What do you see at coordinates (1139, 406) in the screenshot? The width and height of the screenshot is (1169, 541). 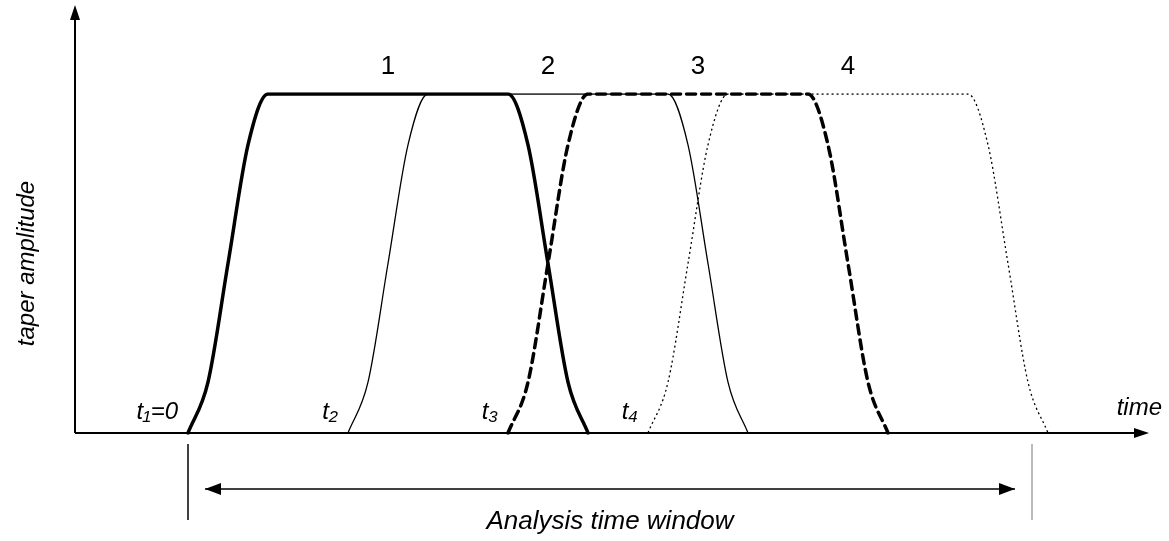 I see `x-axis-title: time` at bounding box center [1139, 406].